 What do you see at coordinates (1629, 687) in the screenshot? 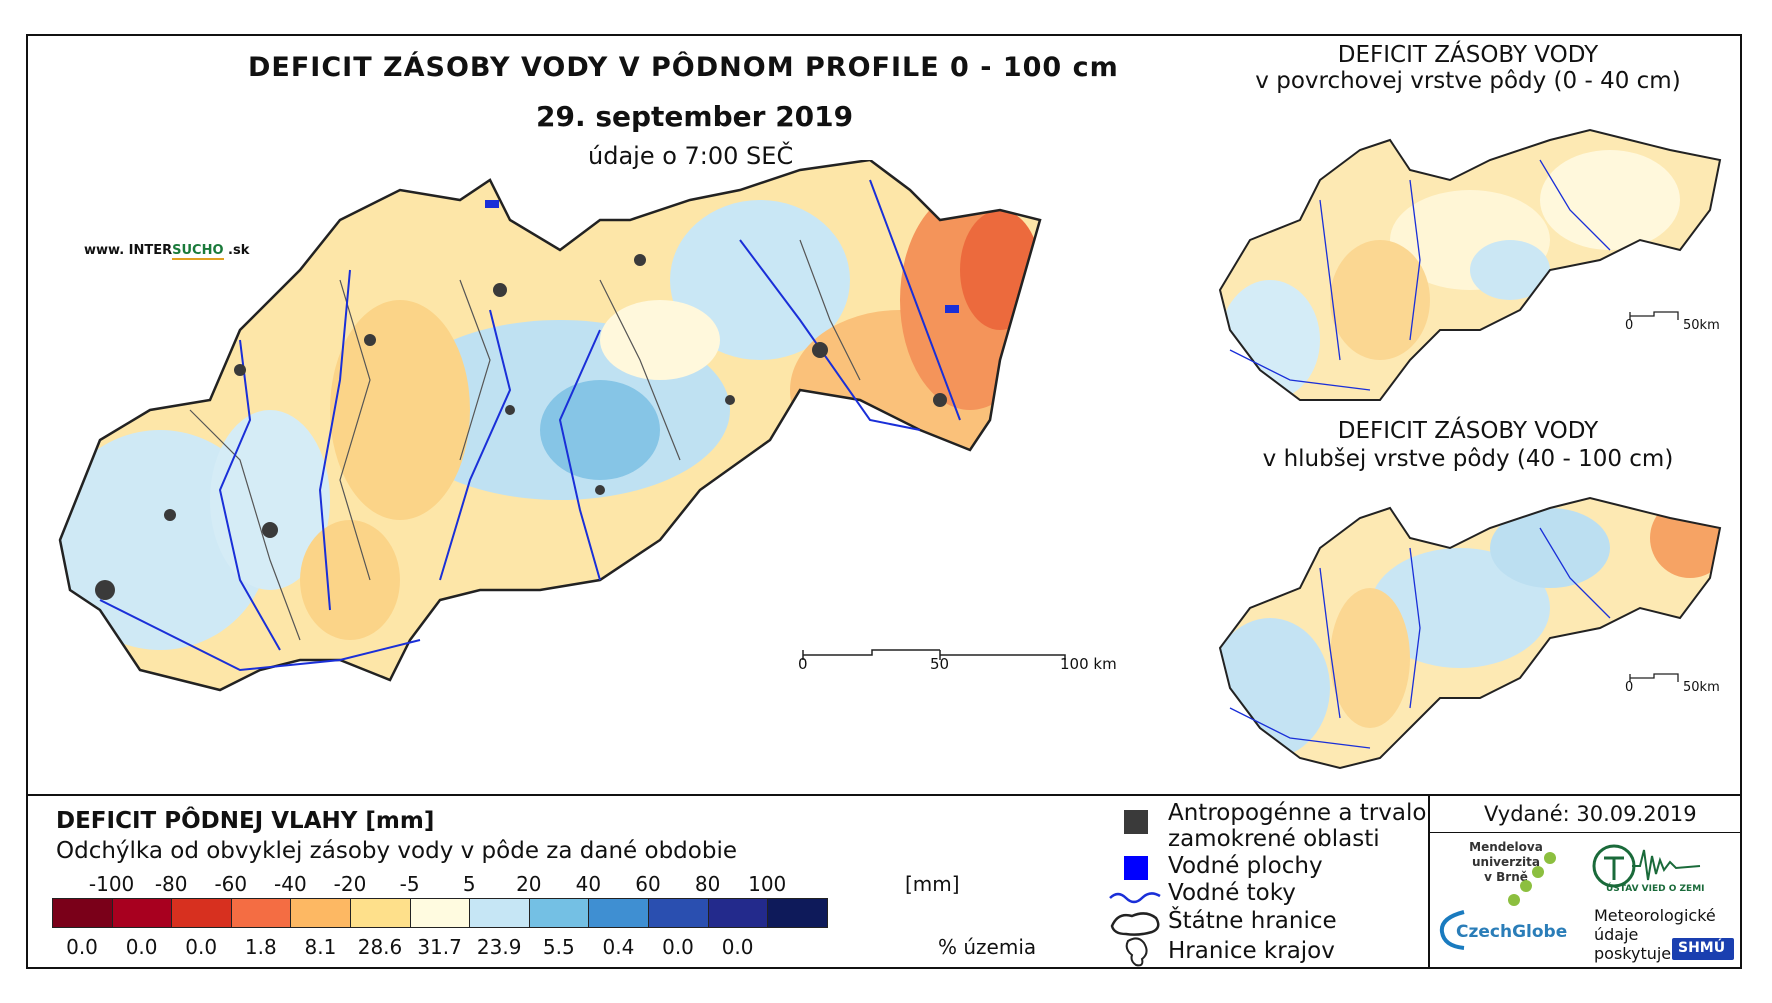
I see `inset-bottom-scale-zero: 0` at bounding box center [1629, 687].